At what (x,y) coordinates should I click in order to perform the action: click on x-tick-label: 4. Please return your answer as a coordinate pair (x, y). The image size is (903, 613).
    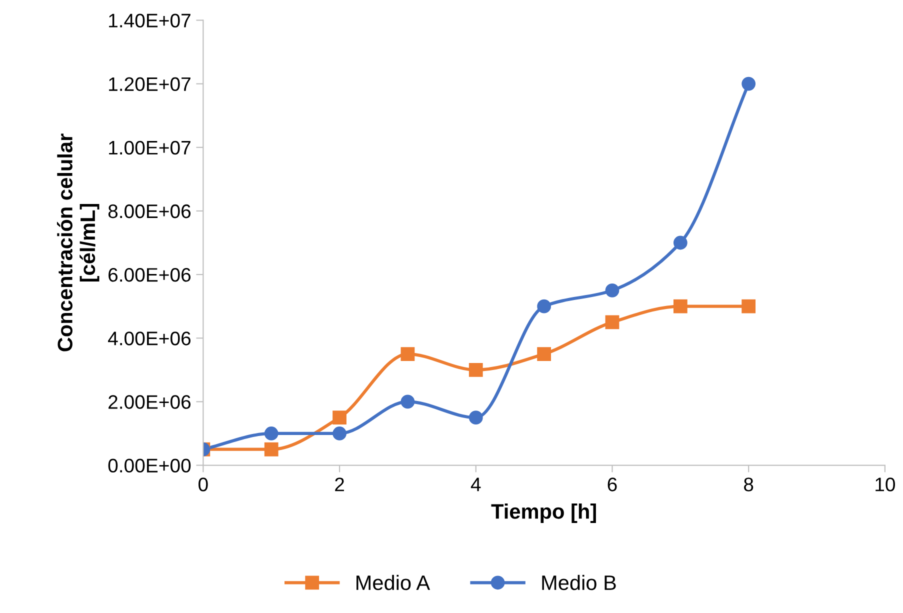
    Looking at the image, I should click on (475, 485).